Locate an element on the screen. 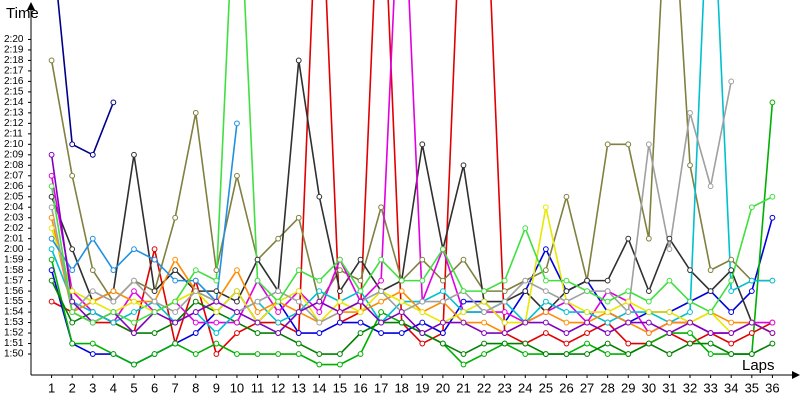 The width and height of the screenshot is (800, 400). x-tick-label: 15 is located at coordinates (340, 387).